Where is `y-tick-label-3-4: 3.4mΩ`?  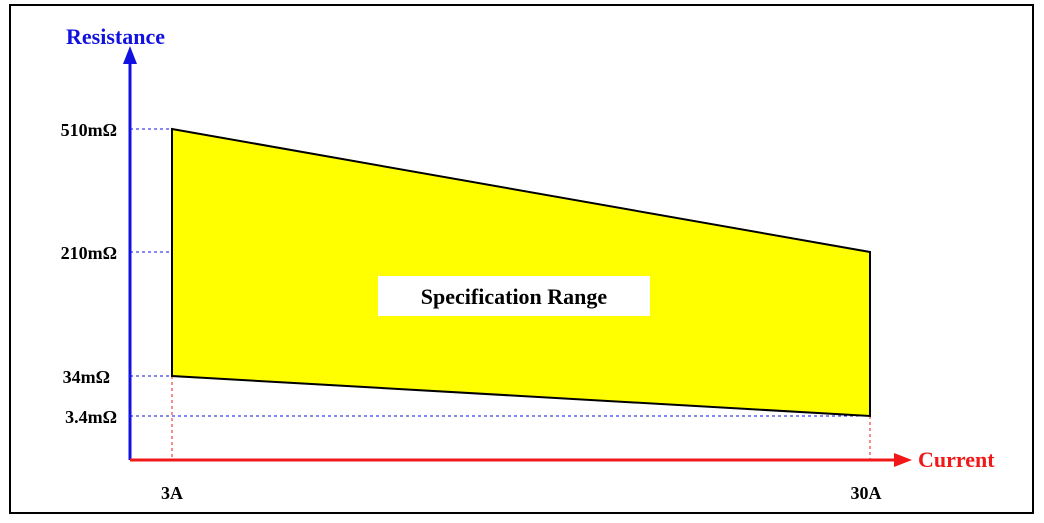
y-tick-label-3-4: 3.4mΩ is located at coordinates (91, 417).